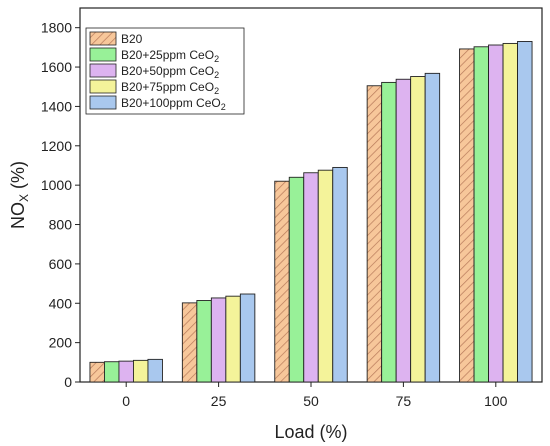  What do you see at coordinates (61, 264) in the screenshot?
I see `y-tick-label: 600` at bounding box center [61, 264].